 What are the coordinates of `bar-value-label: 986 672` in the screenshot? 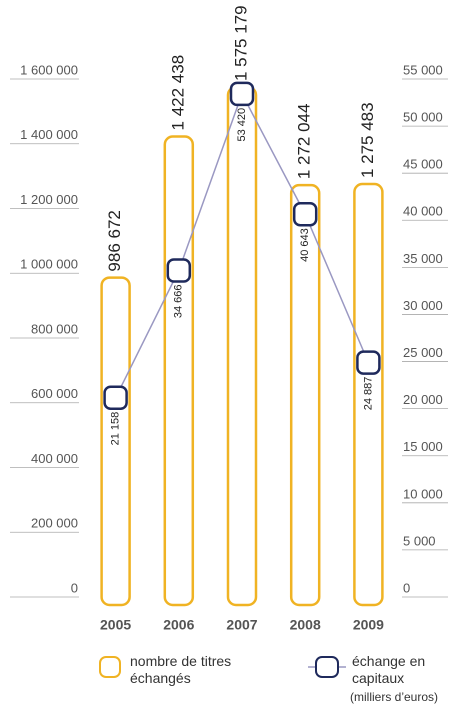 It's located at (114, 240).